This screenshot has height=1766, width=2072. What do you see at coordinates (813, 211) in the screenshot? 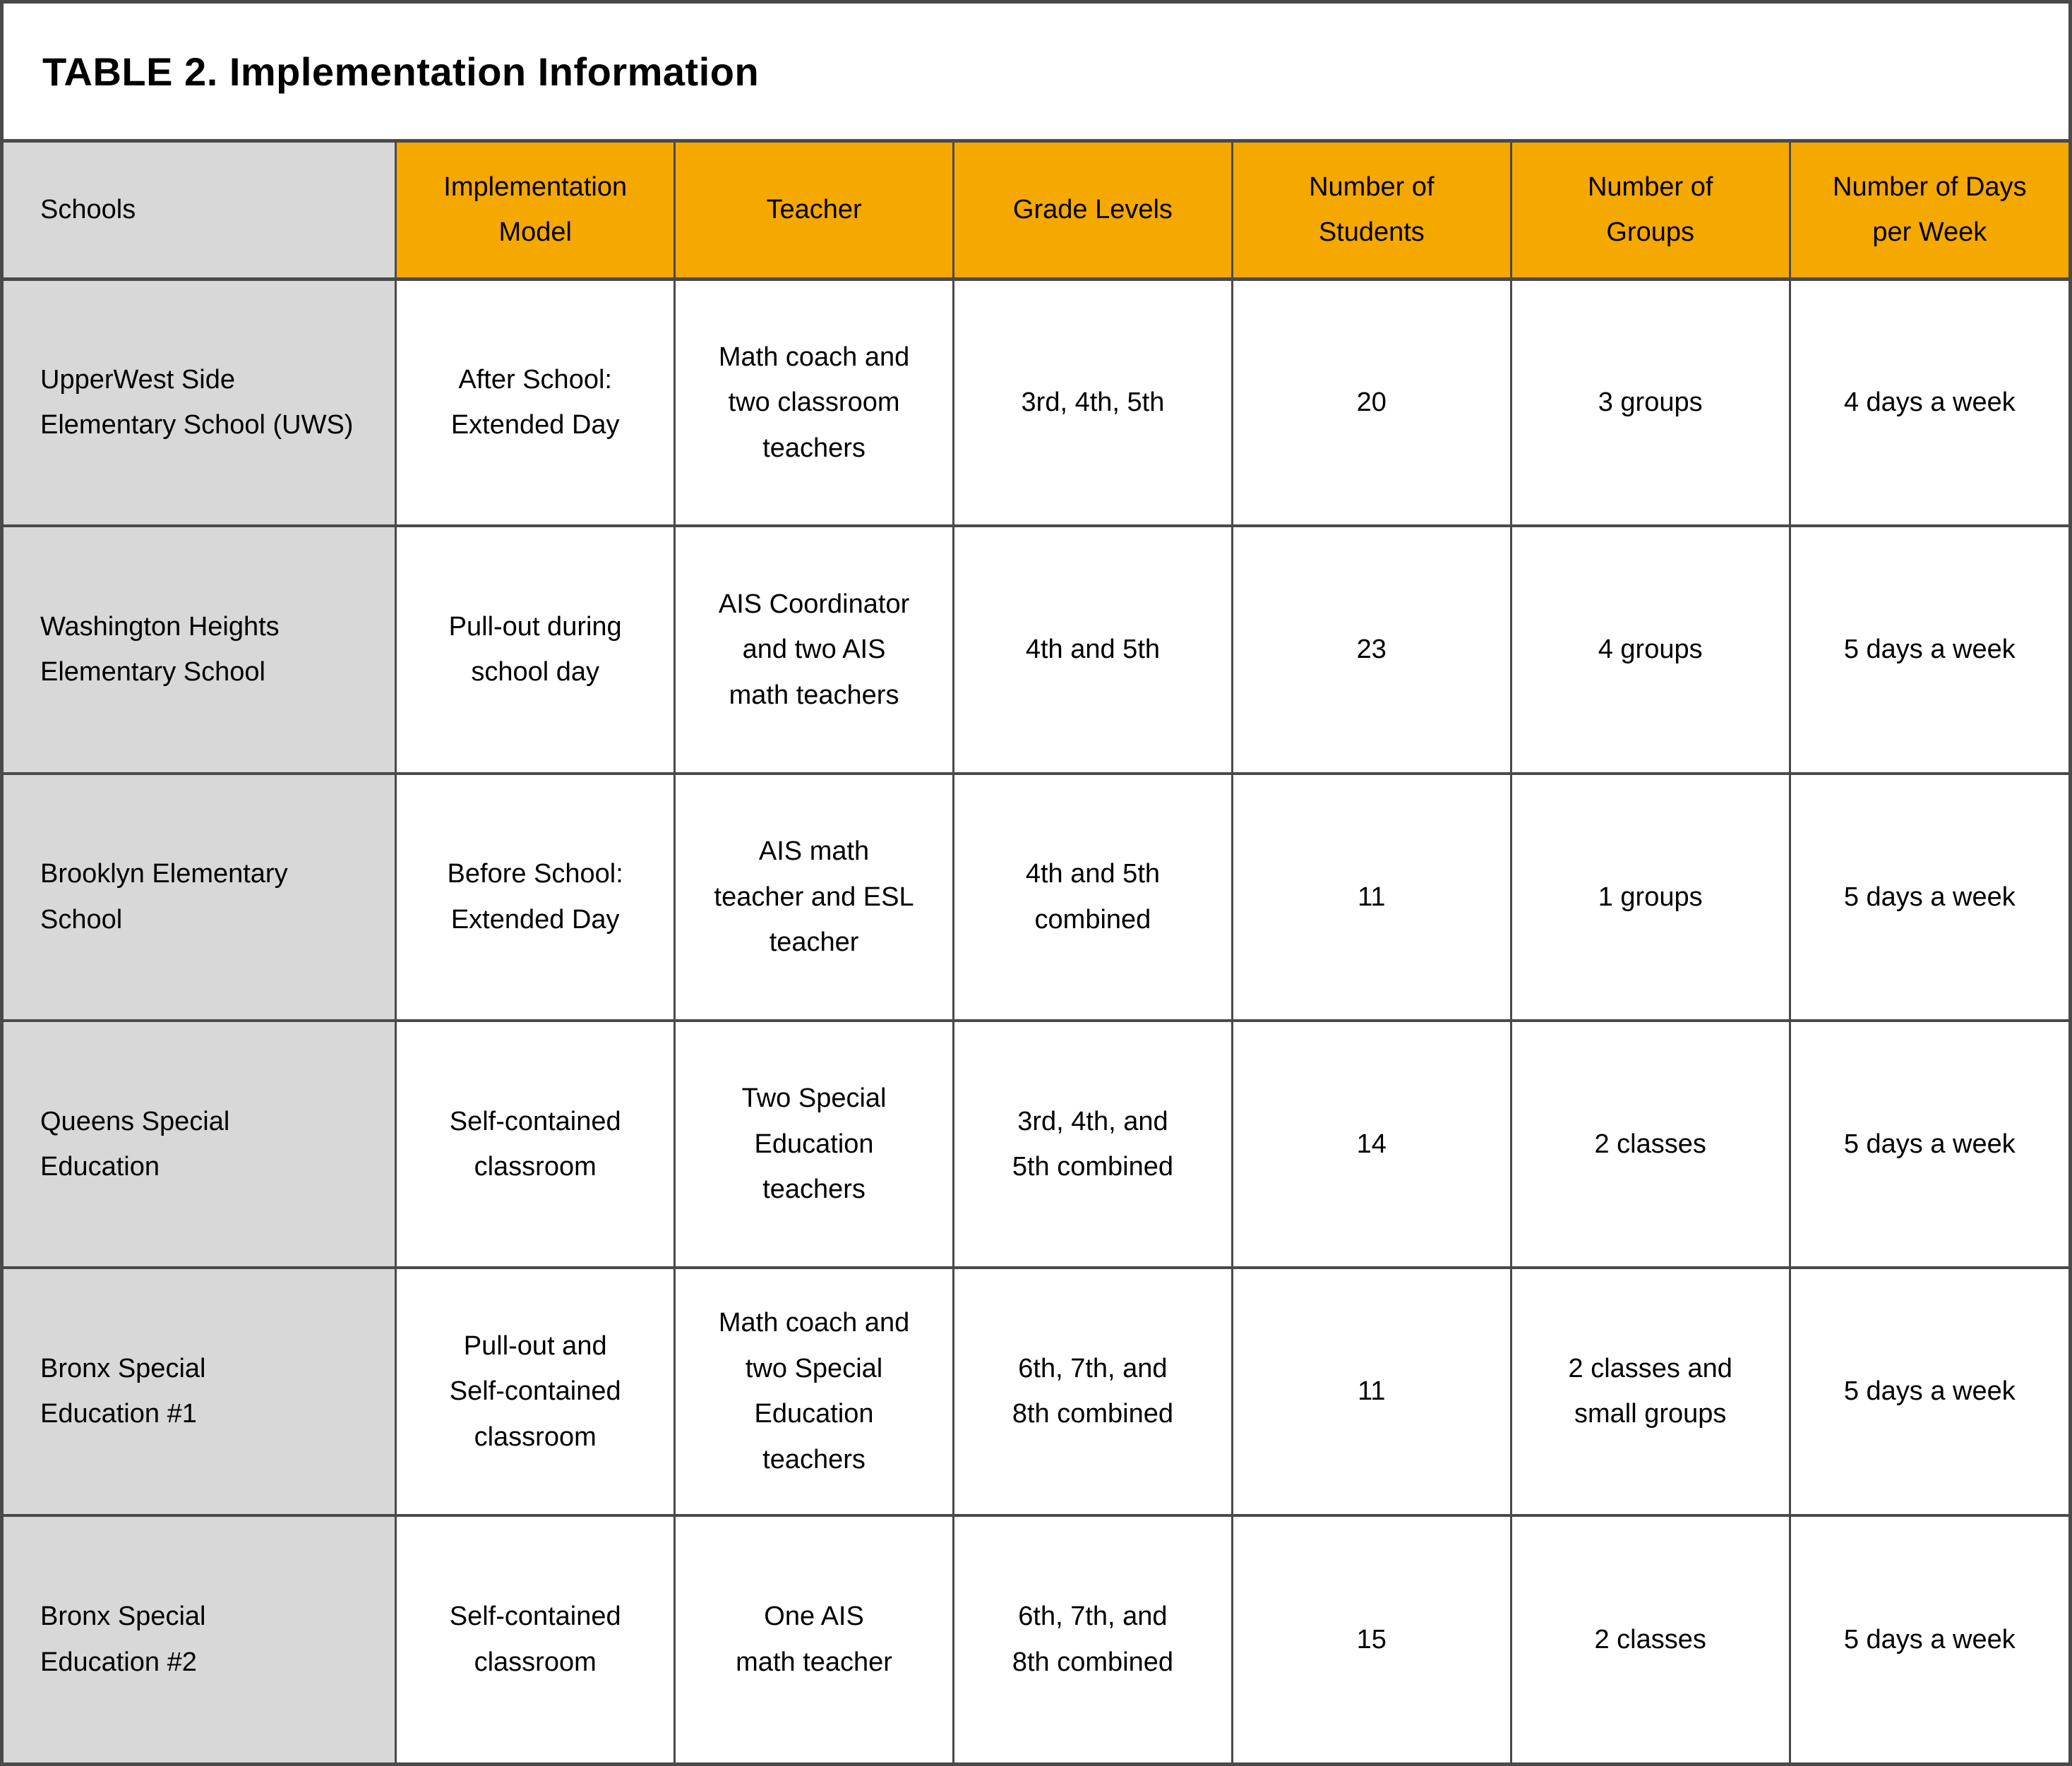
I see `column-header-teacher: Teacher` at bounding box center [813, 211].